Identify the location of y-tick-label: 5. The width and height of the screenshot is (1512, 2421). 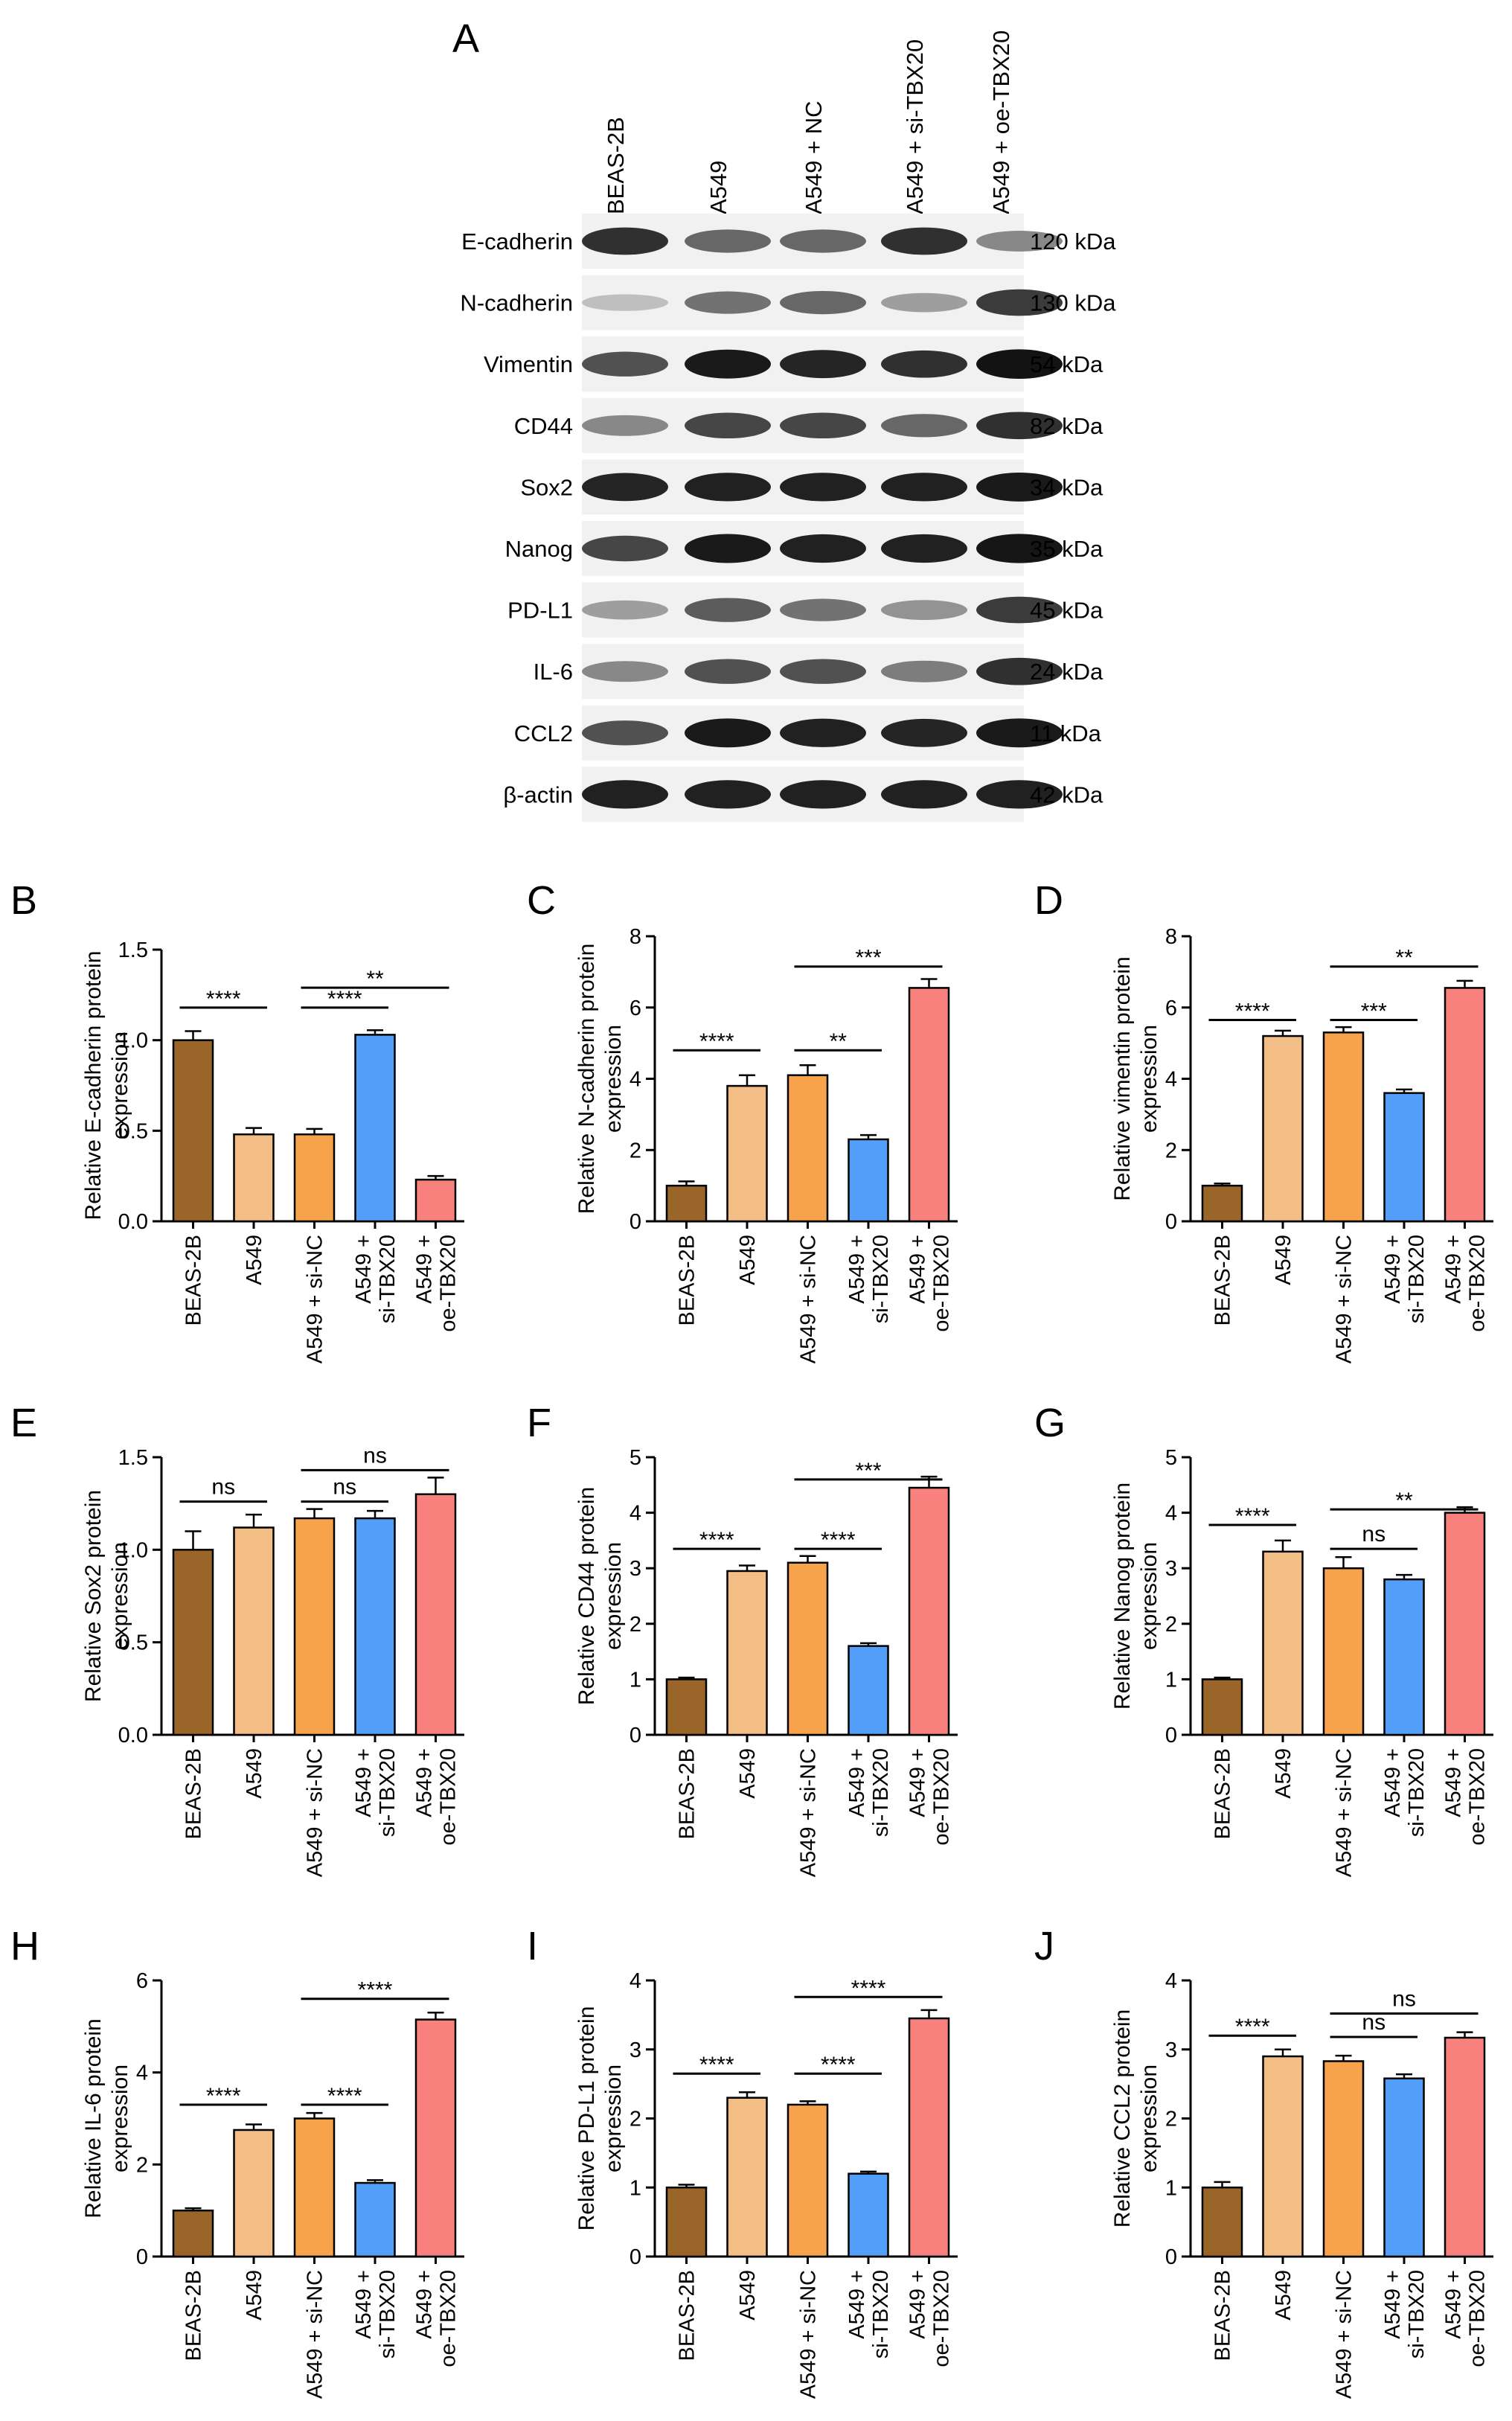
(635, 1458).